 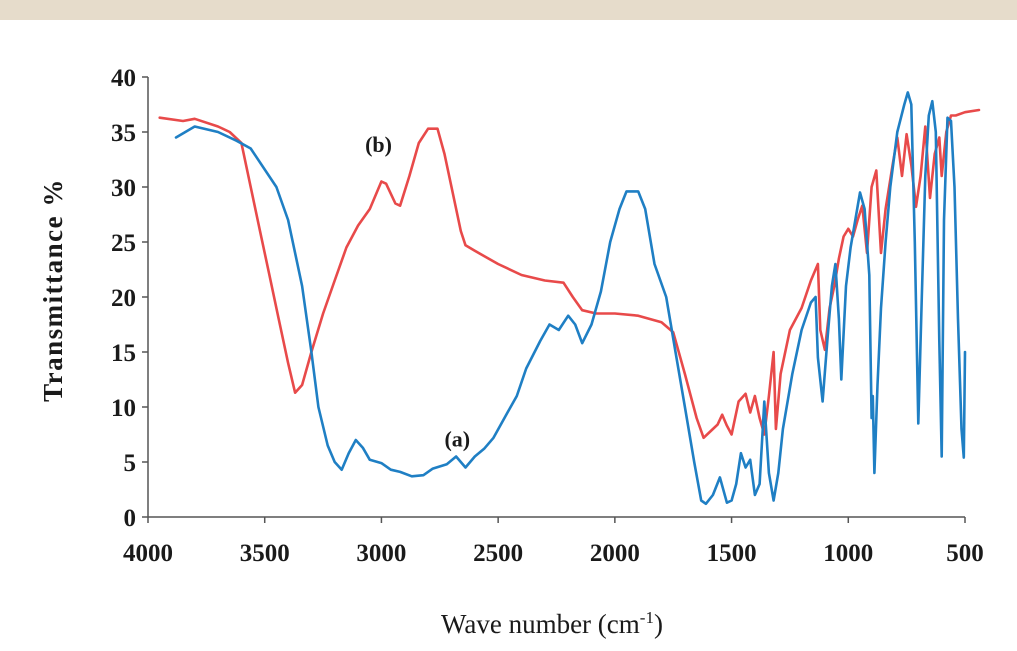 What do you see at coordinates (123, 78) in the screenshot?
I see `y-tick-label: 40` at bounding box center [123, 78].